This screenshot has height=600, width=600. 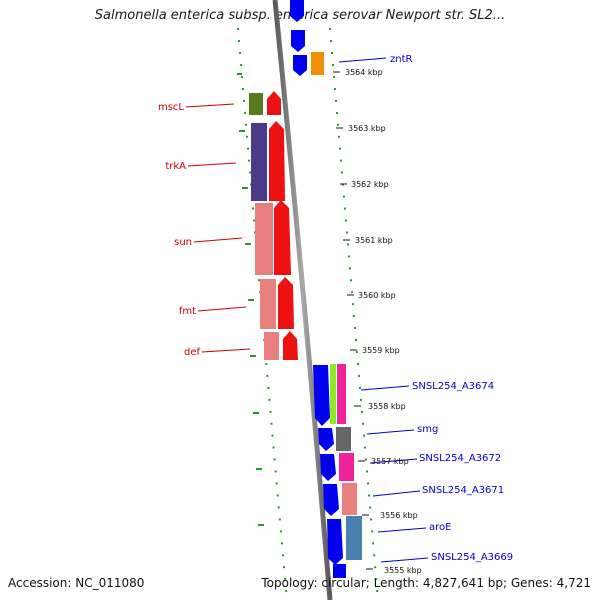 I want to click on left-label-leaders, so click(x=218, y=228).